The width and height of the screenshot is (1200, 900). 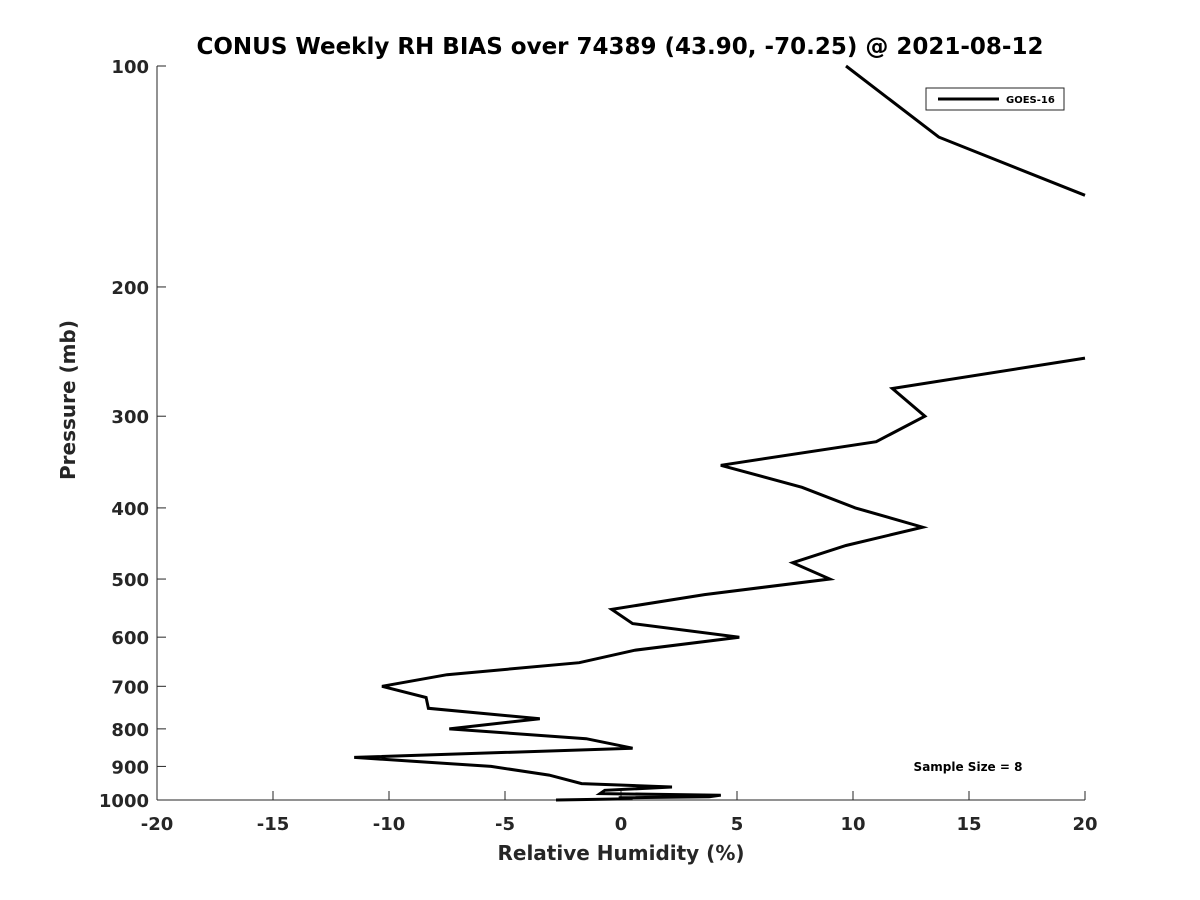 I want to click on x-axis-ticks: -20 -15 -10 -5 0 5 10 15 20, so click(x=619, y=813).